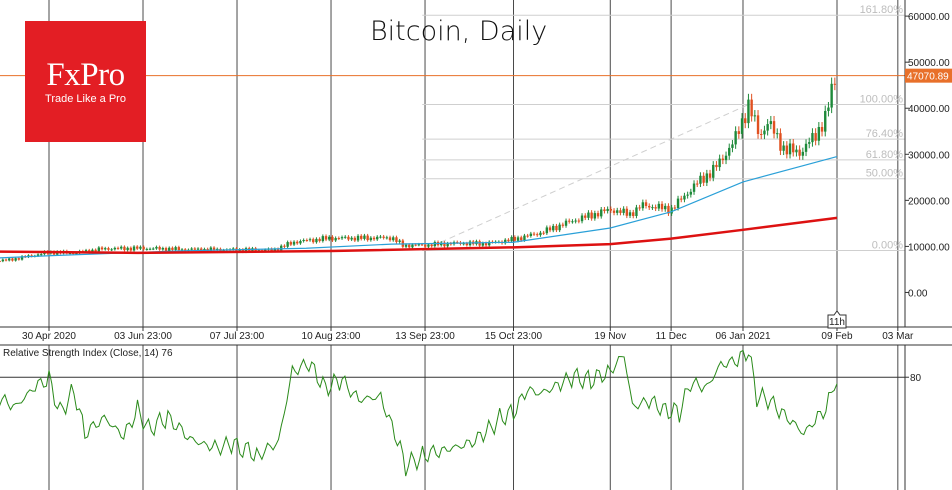  What do you see at coordinates (929, 155) in the screenshot?
I see `y-tick-label: 30000.00` at bounding box center [929, 155].